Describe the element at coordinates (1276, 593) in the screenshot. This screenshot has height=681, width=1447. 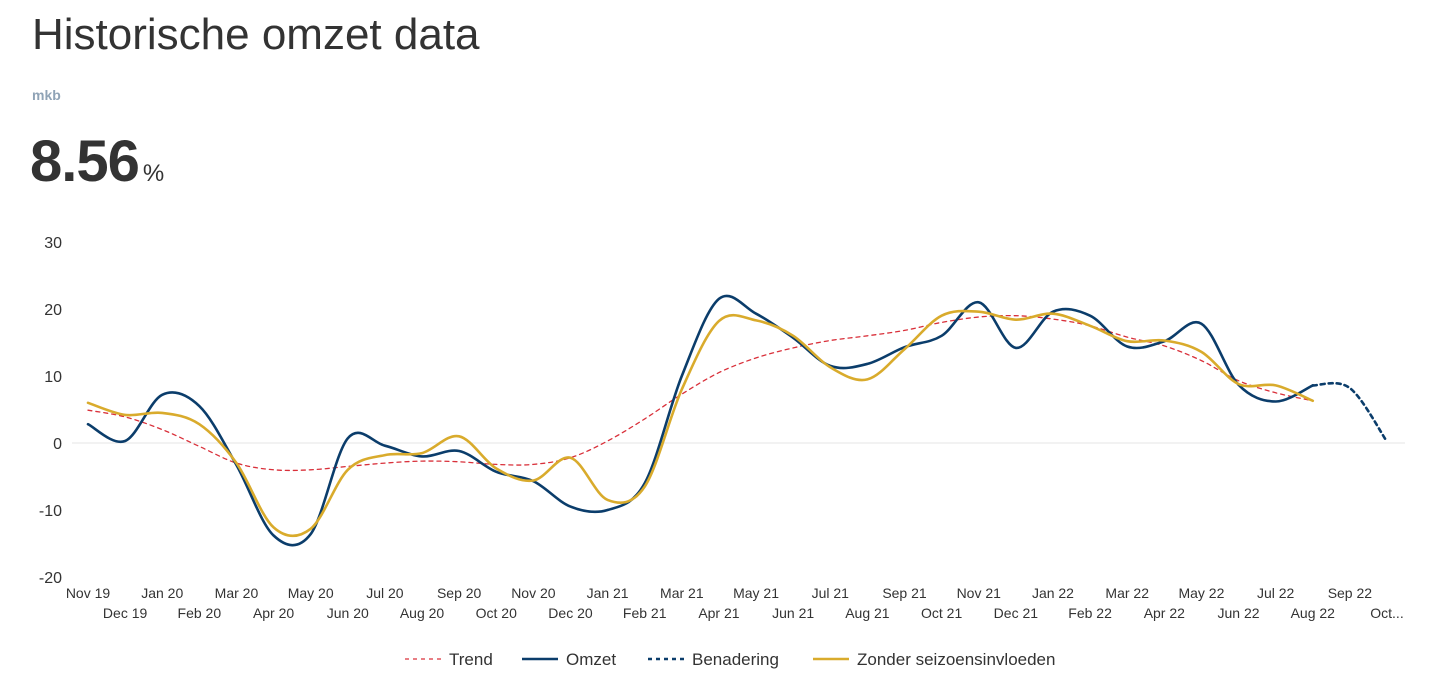
I see `x-tick-label: Jul 22` at that location.